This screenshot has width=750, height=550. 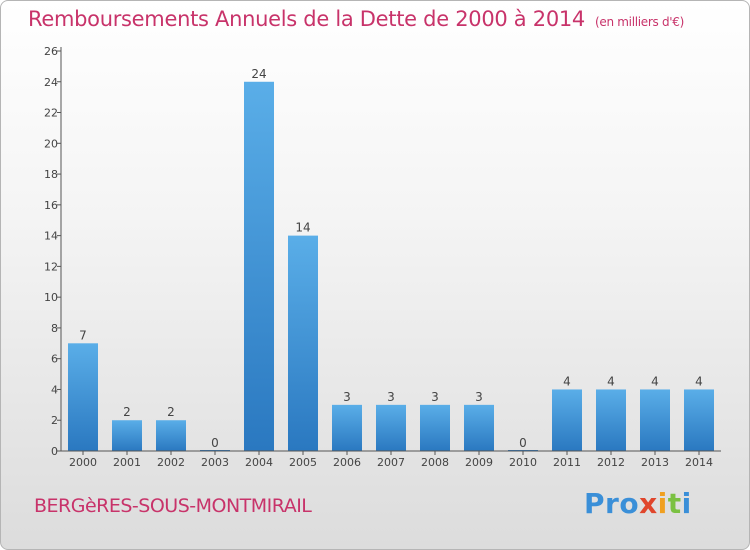 I want to click on x-tick-label: 2012, so click(x=611, y=462).